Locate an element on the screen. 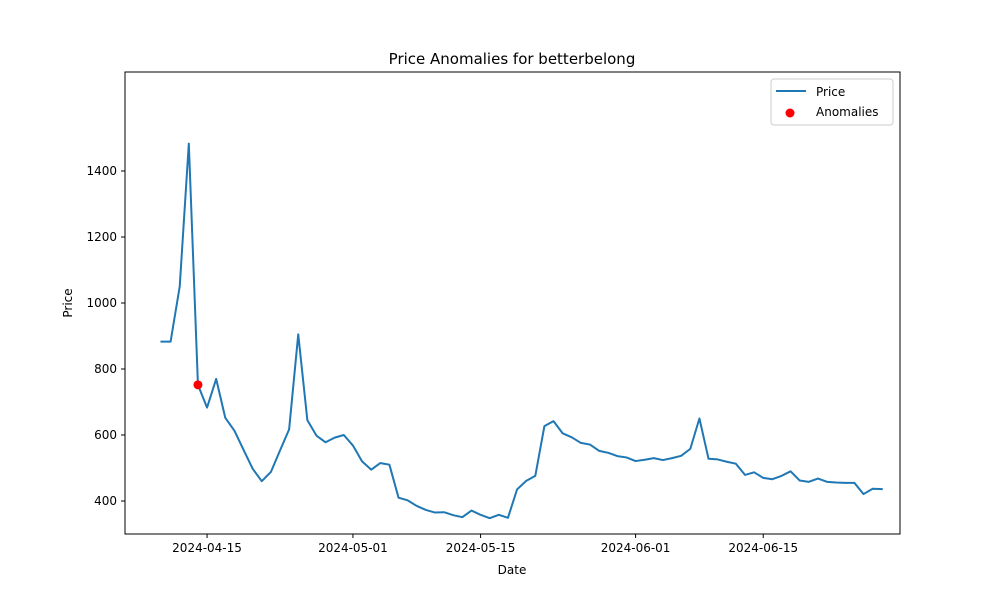 Image resolution: width=1000 pixels, height=600 pixels. legend-anomalies-marker is located at coordinates (790, 113).